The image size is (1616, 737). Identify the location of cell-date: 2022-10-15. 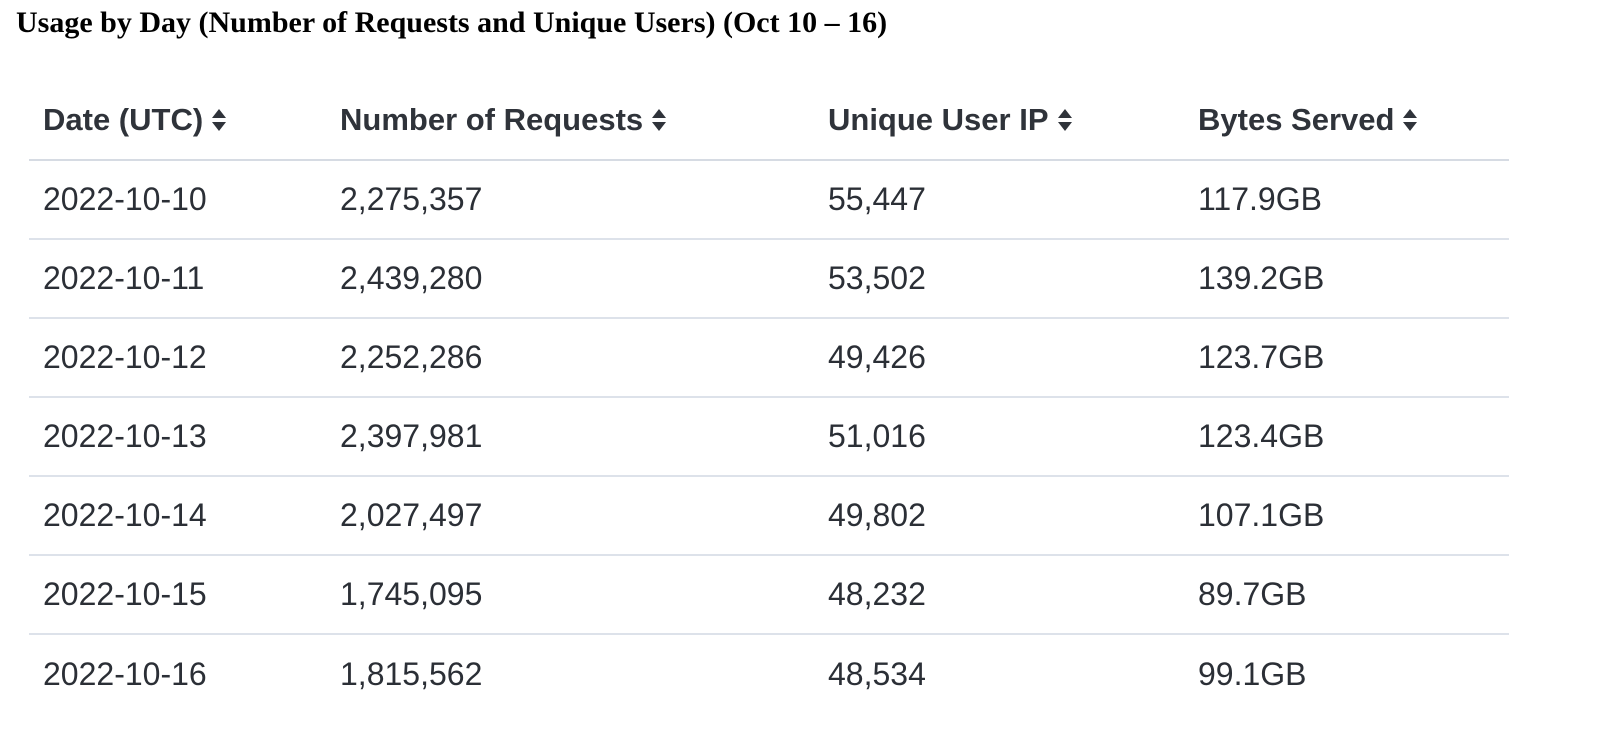
(125, 594).